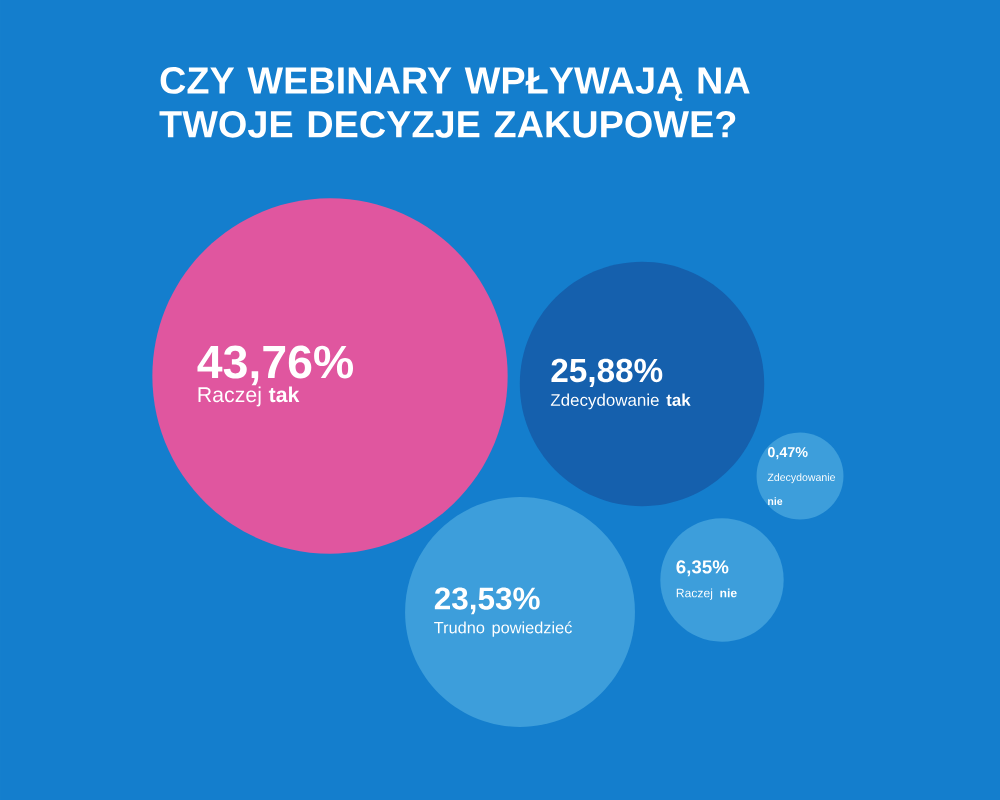 Image resolution: width=1000 pixels, height=800 pixels. What do you see at coordinates (702, 568) in the screenshot?
I see `data-label: 6,35%` at bounding box center [702, 568].